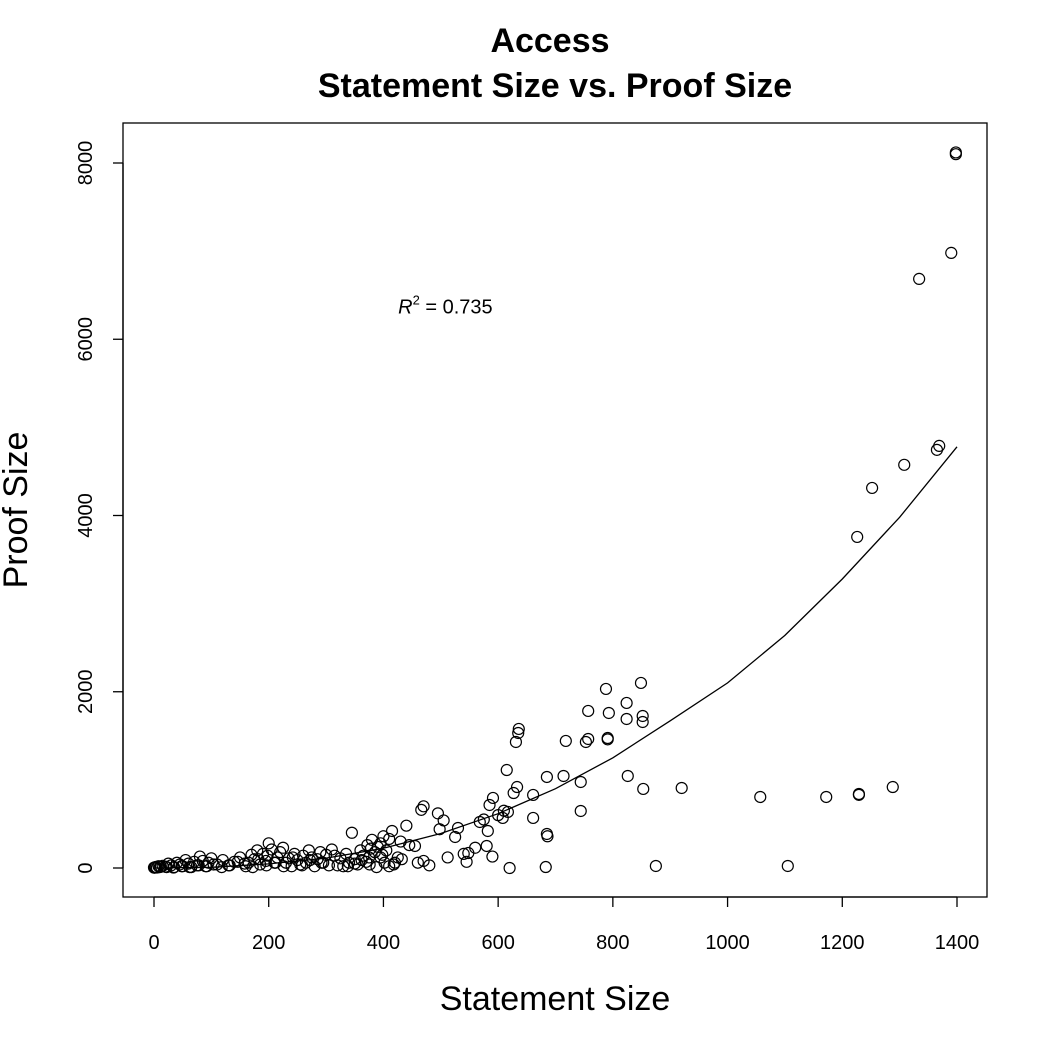 The width and height of the screenshot is (1050, 1050). I want to click on x-tick-label: 1400, so click(957, 943).